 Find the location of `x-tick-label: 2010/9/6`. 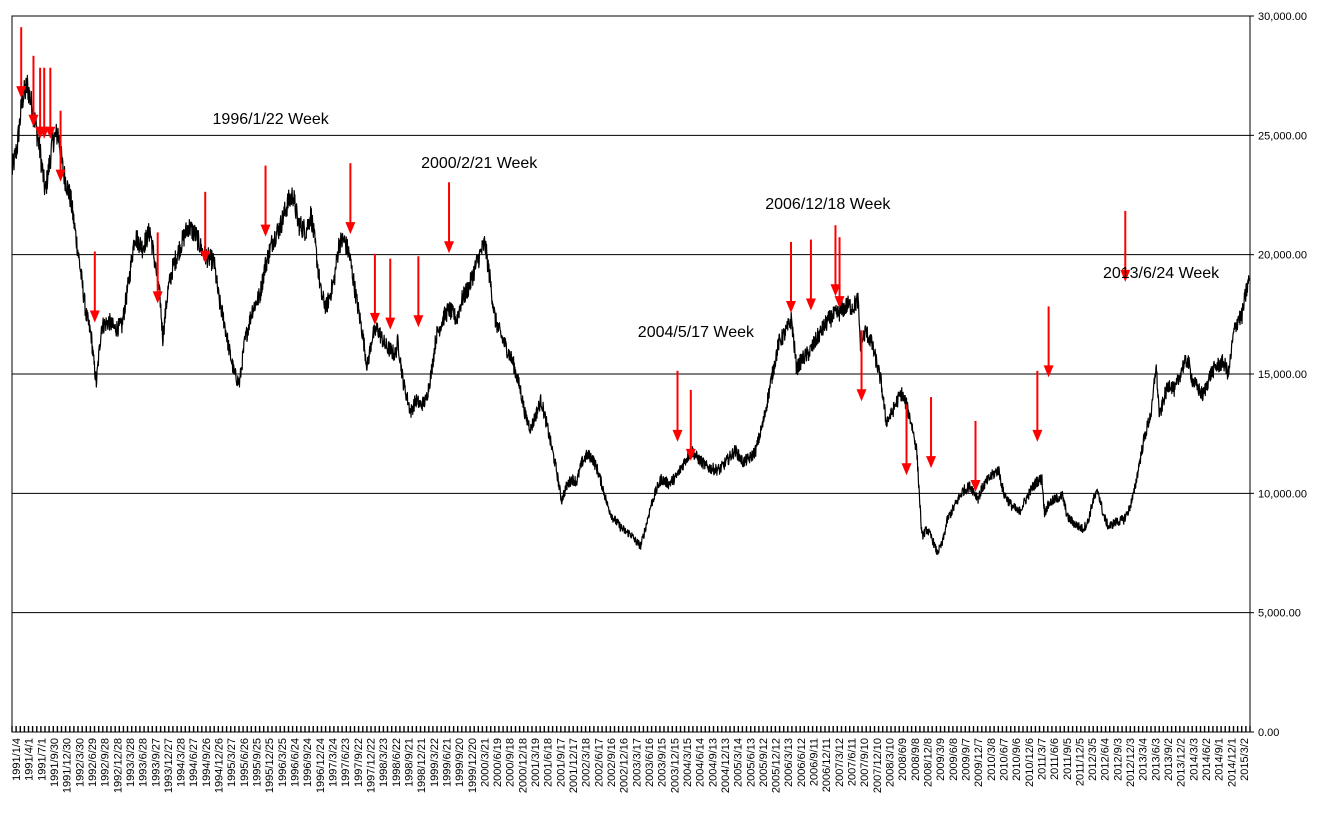

x-tick-label: 2010/9/6 is located at coordinates (1017, 759).